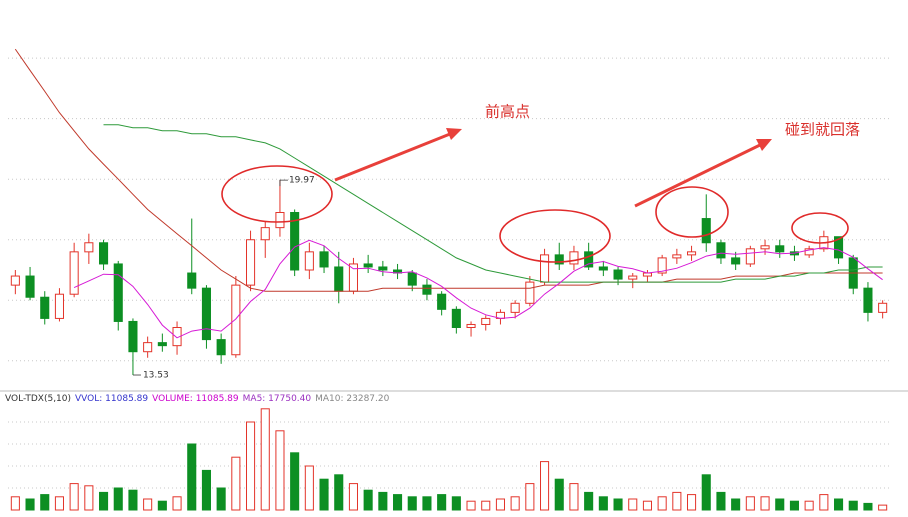 The height and width of the screenshot is (517, 908). Describe the element at coordinates (111, 399) in the screenshot. I see `legend-entry: VVOL: 11085.89` at that location.